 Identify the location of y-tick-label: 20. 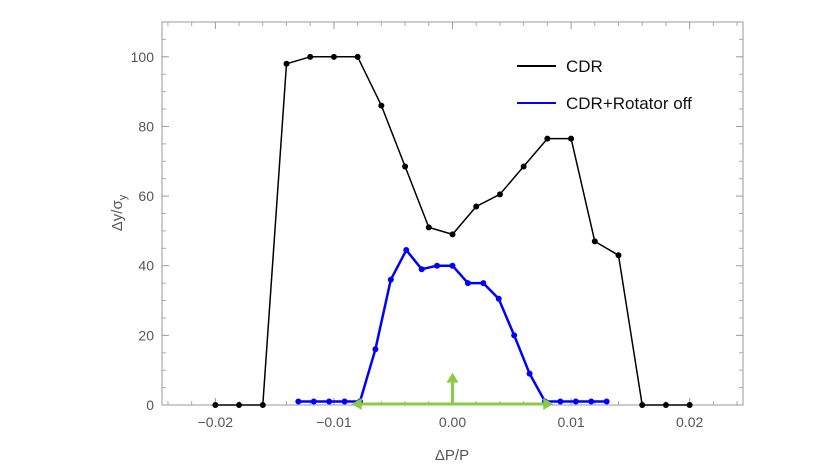
(146, 335).